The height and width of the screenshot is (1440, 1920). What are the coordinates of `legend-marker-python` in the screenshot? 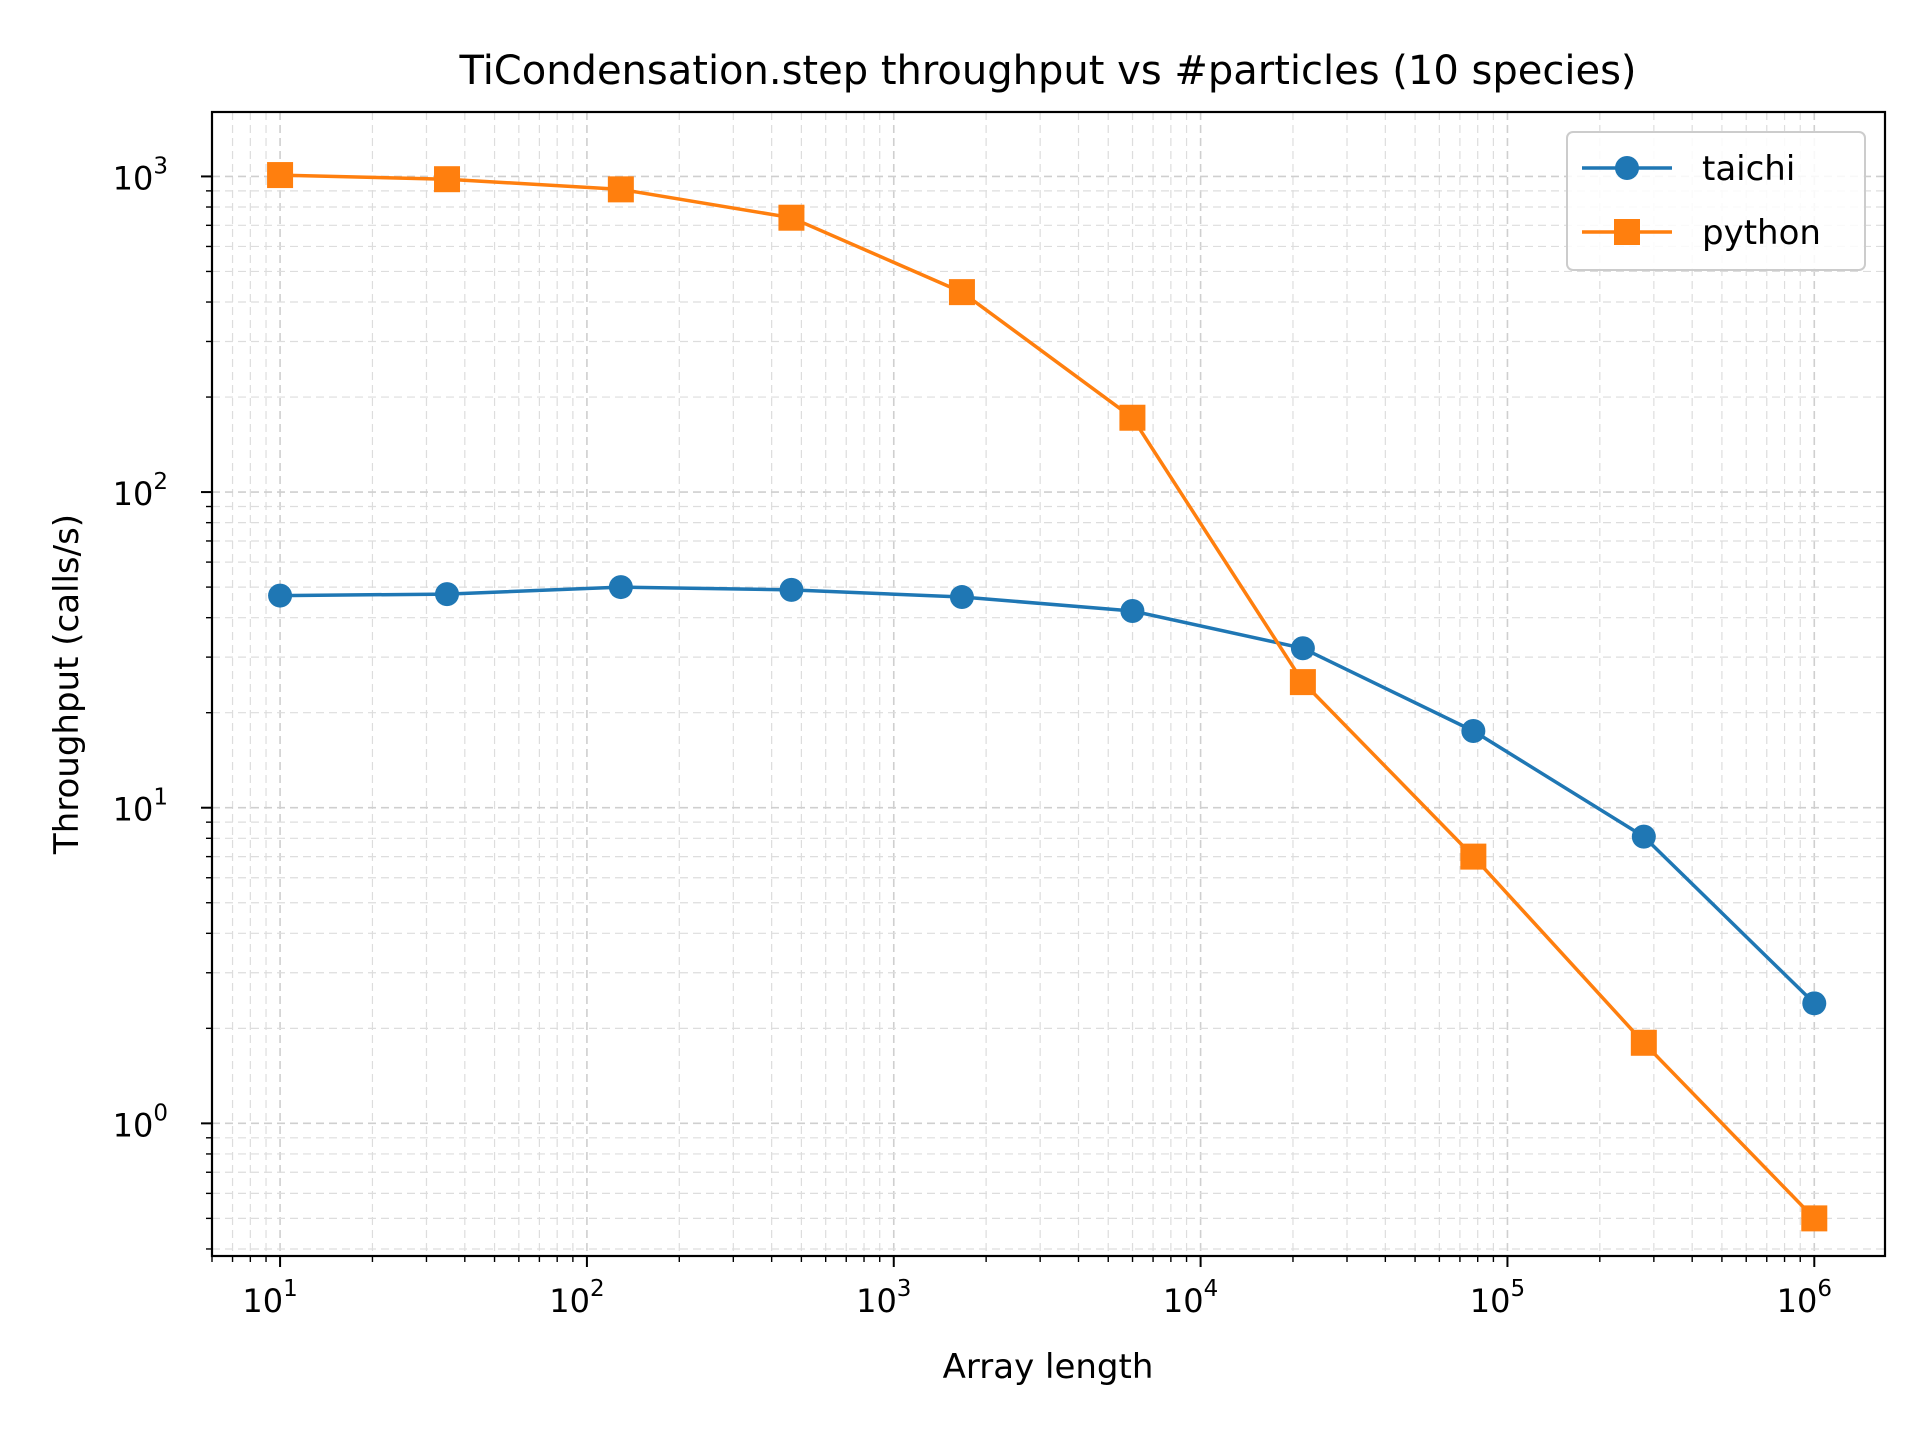 It's located at (1627, 232).